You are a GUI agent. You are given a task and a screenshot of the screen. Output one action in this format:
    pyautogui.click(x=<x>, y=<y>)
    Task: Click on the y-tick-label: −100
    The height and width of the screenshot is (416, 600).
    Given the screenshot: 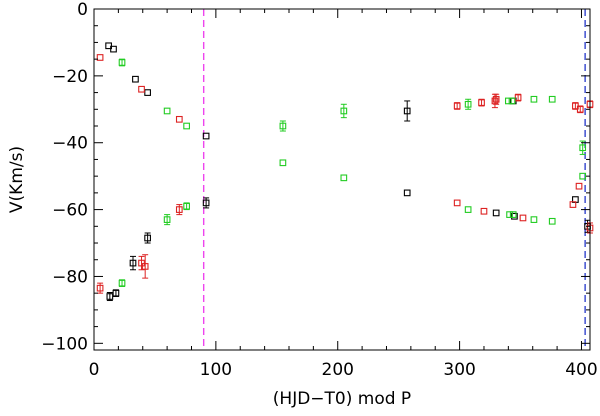 What is the action you would take?
    pyautogui.click(x=64, y=344)
    